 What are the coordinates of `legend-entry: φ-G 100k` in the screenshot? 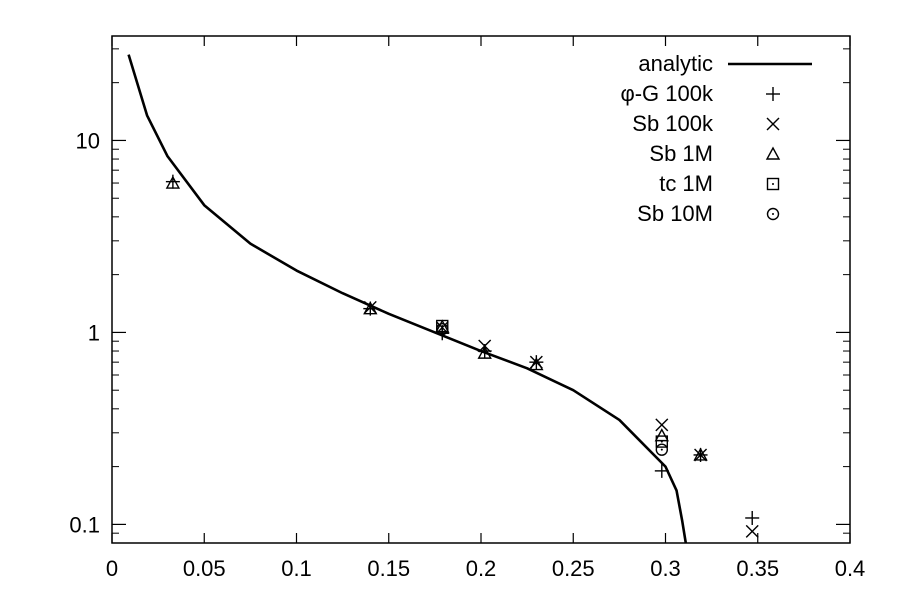 It's located at (700, 93).